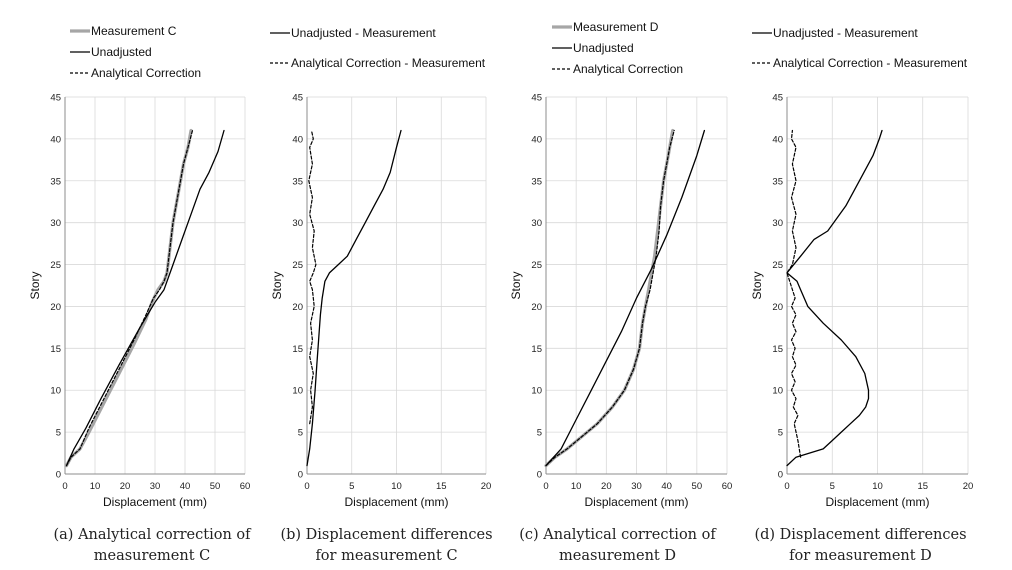 The height and width of the screenshot is (570, 1012). Describe the element at coordinates (616, 27) in the screenshot. I see `legend-label: Measurement D` at that location.